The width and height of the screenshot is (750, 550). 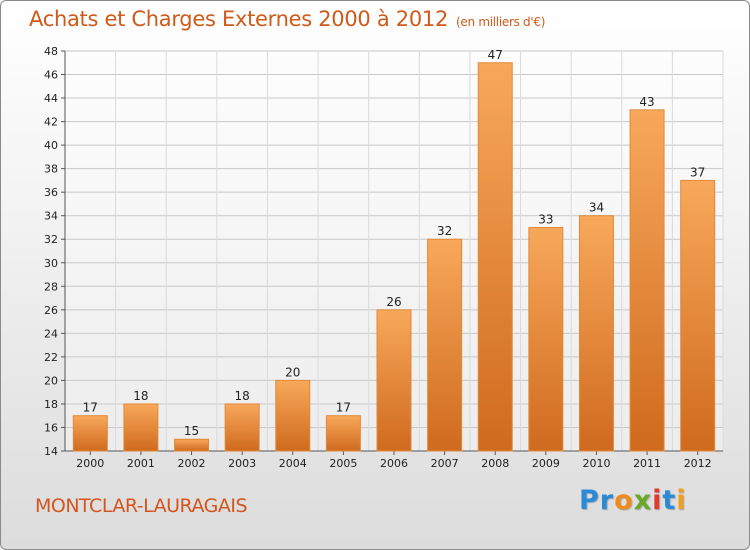 I want to click on x-tick-label-2003: 2003, so click(x=242, y=463).